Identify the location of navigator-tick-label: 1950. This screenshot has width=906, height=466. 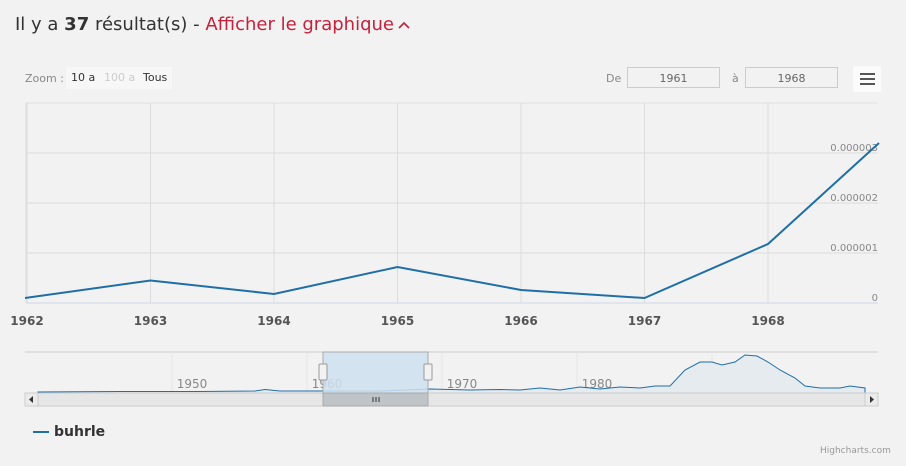
(192, 384).